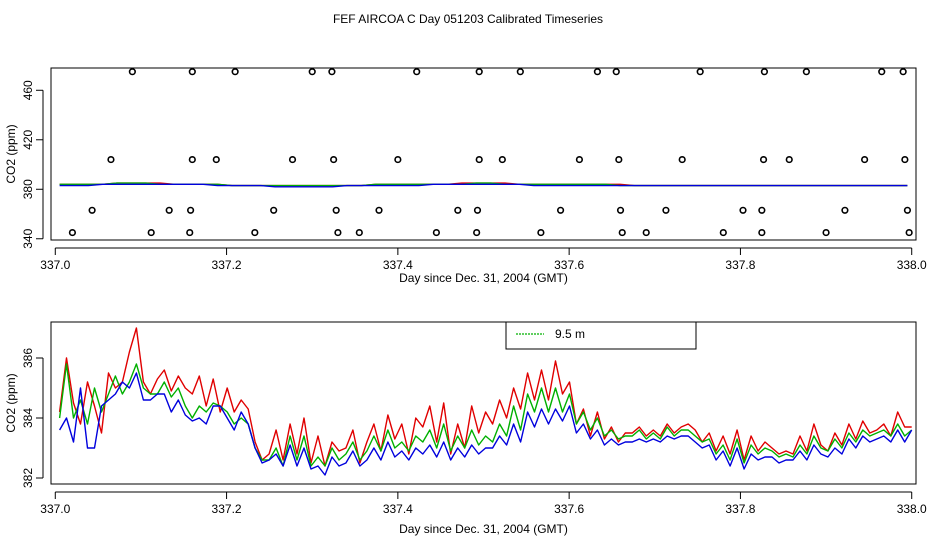  What do you see at coordinates (912, 509) in the screenshot?
I see `bottom-x-tick-label: 338.0` at bounding box center [912, 509].